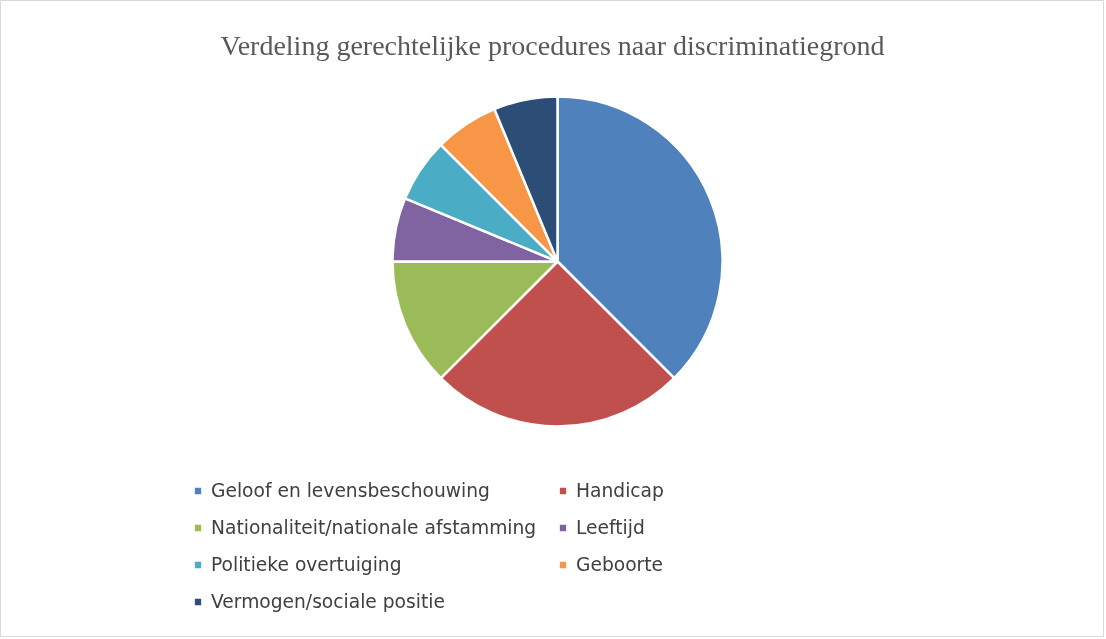  What do you see at coordinates (307, 564) in the screenshot?
I see `legend-label: Politieke overtuiging` at bounding box center [307, 564].